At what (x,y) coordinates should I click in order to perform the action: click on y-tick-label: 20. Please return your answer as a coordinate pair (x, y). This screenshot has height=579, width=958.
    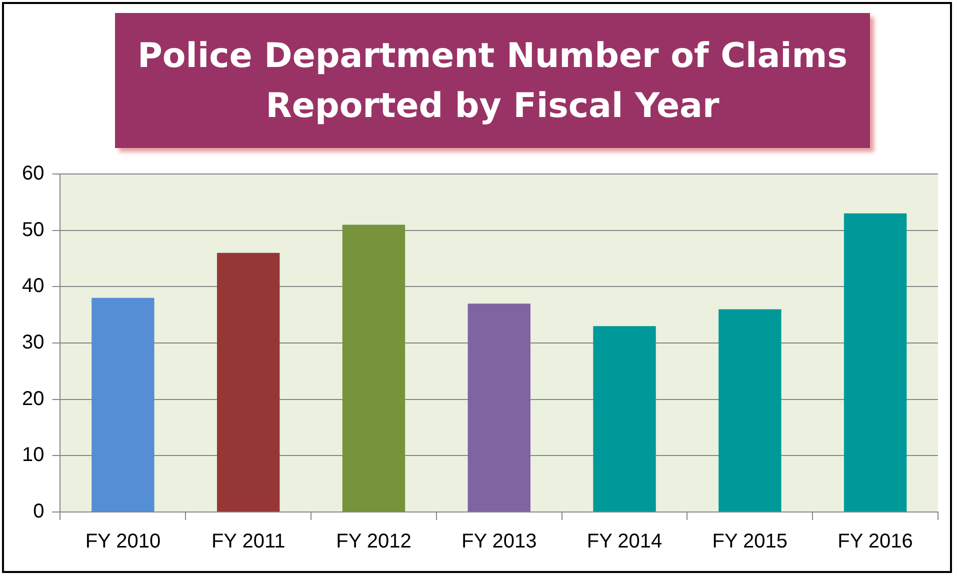
    Looking at the image, I should click on (33, 399).